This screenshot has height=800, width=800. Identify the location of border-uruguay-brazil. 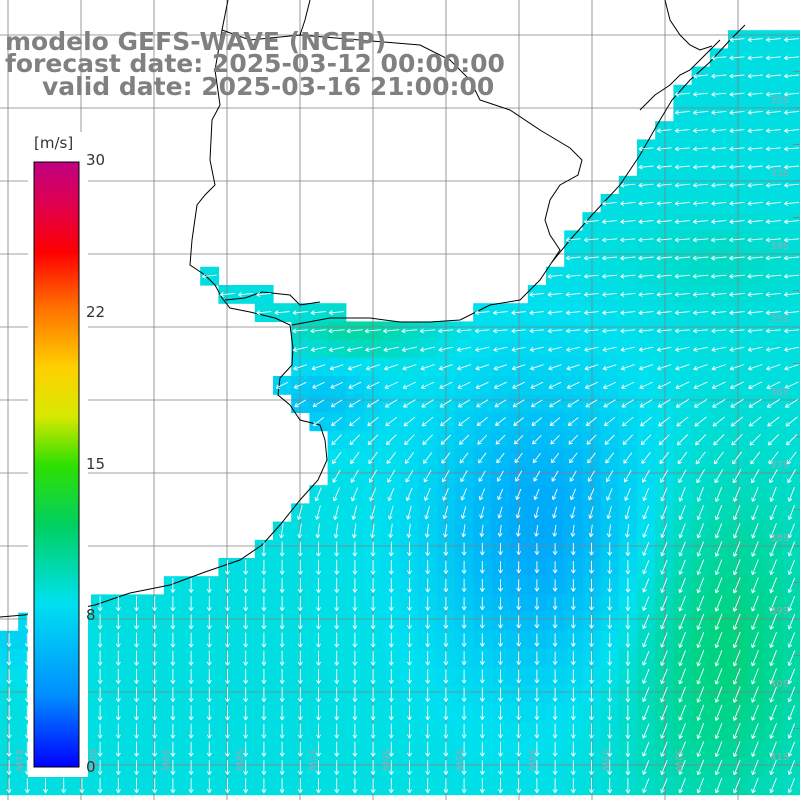
(402, 146).